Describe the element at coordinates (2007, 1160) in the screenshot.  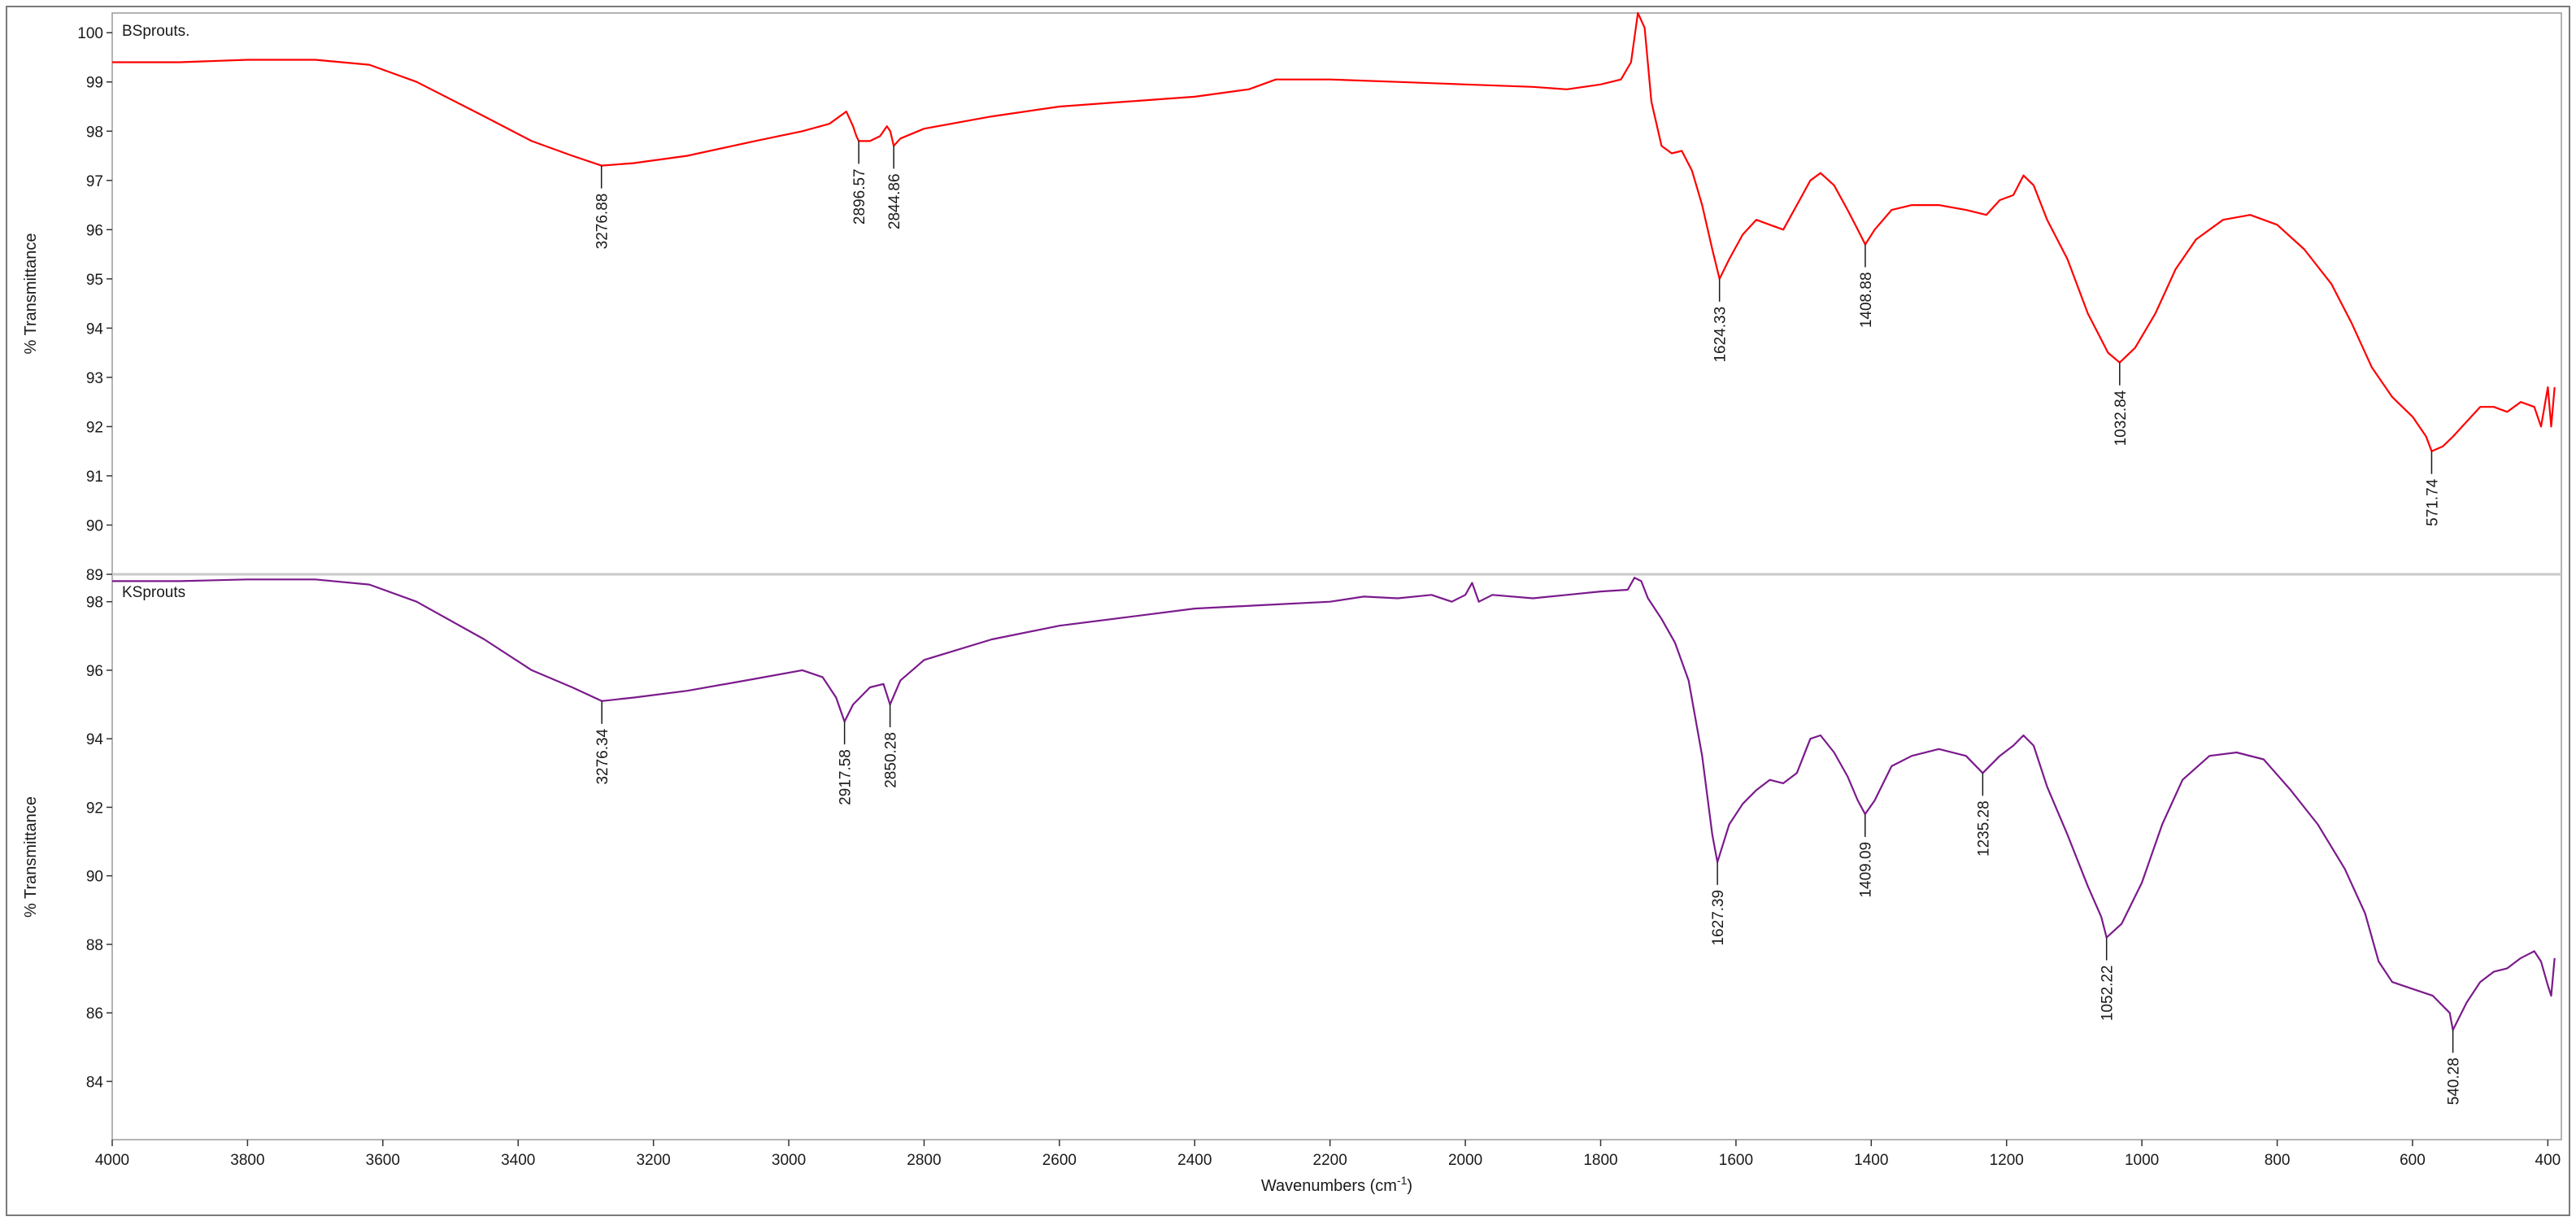
I see `x-tick-label: 1200` at that location.